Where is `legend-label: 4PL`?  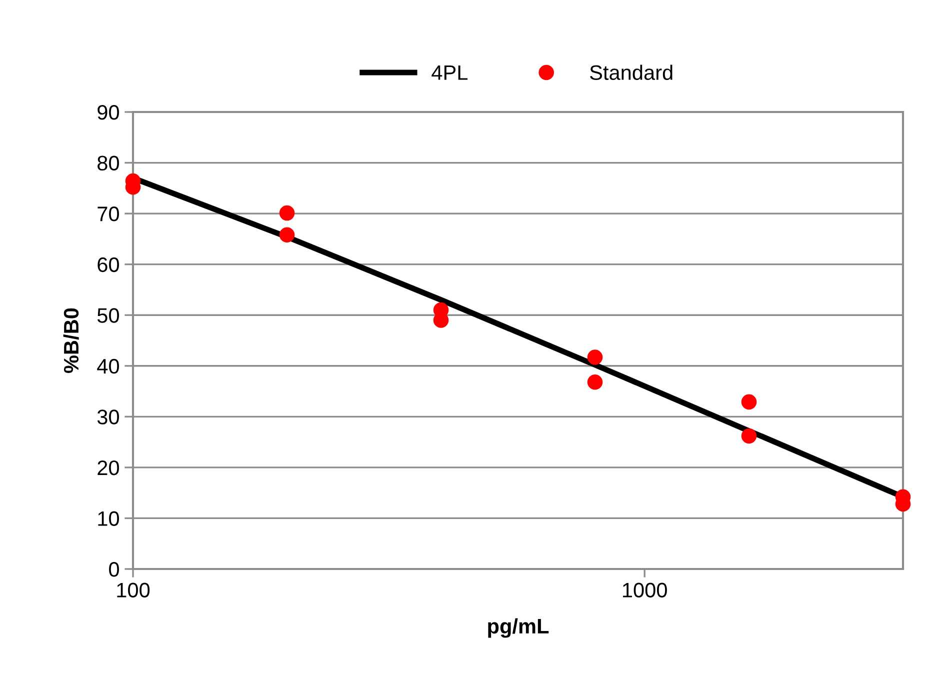
legend-label: 4PL is located at coordinates (450, 72).